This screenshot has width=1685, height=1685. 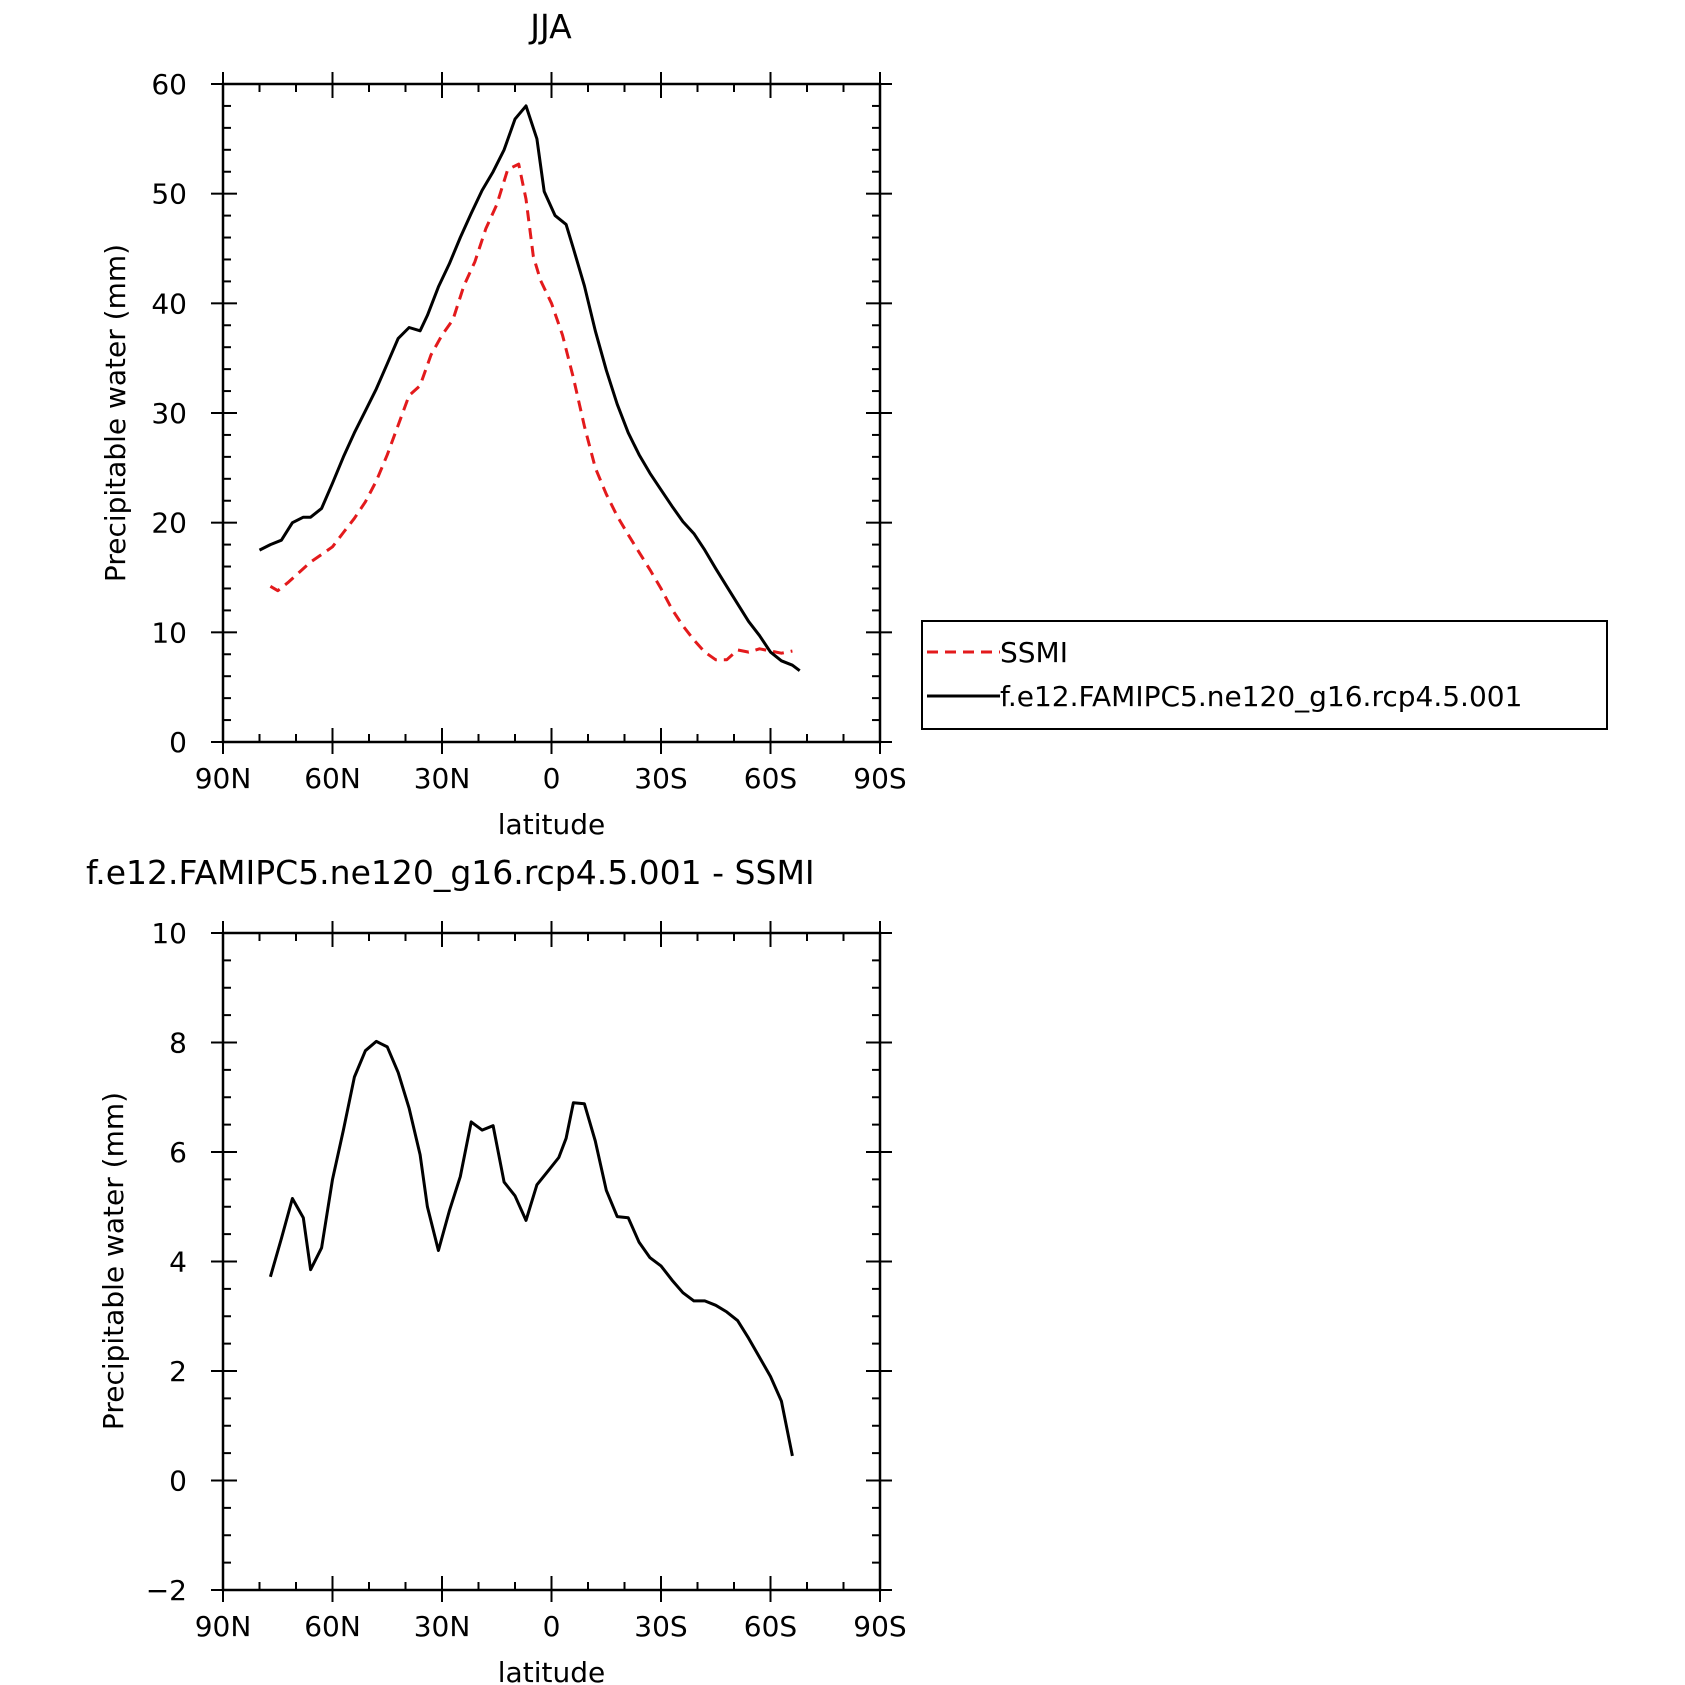 I want to click on chart-title: JJA, so click(x=550, y=26).